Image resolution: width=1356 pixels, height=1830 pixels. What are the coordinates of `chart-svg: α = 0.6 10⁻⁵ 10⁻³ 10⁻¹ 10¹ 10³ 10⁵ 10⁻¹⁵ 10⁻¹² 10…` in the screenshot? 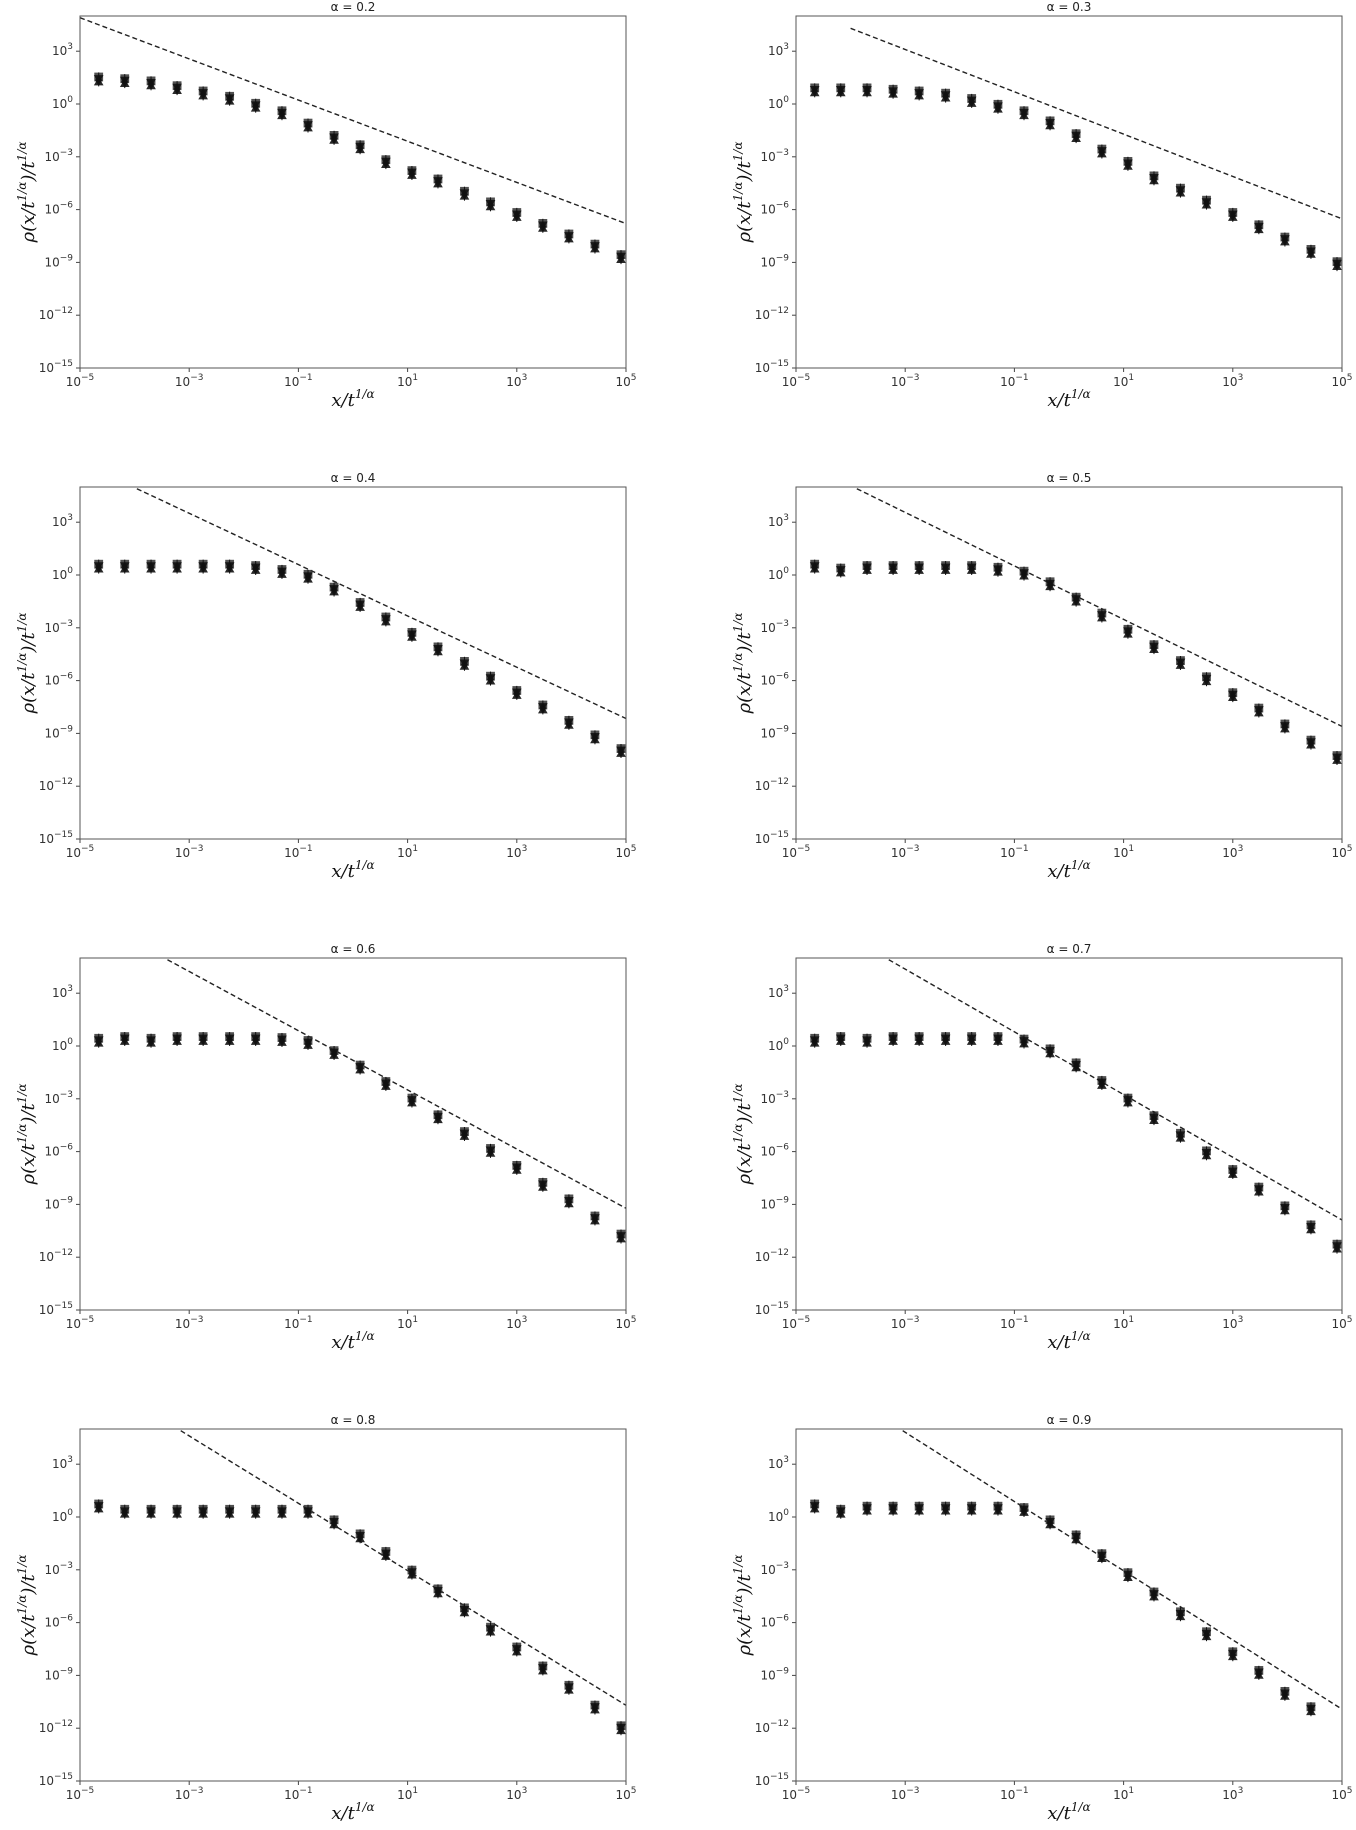 It's located at (326, 1147).